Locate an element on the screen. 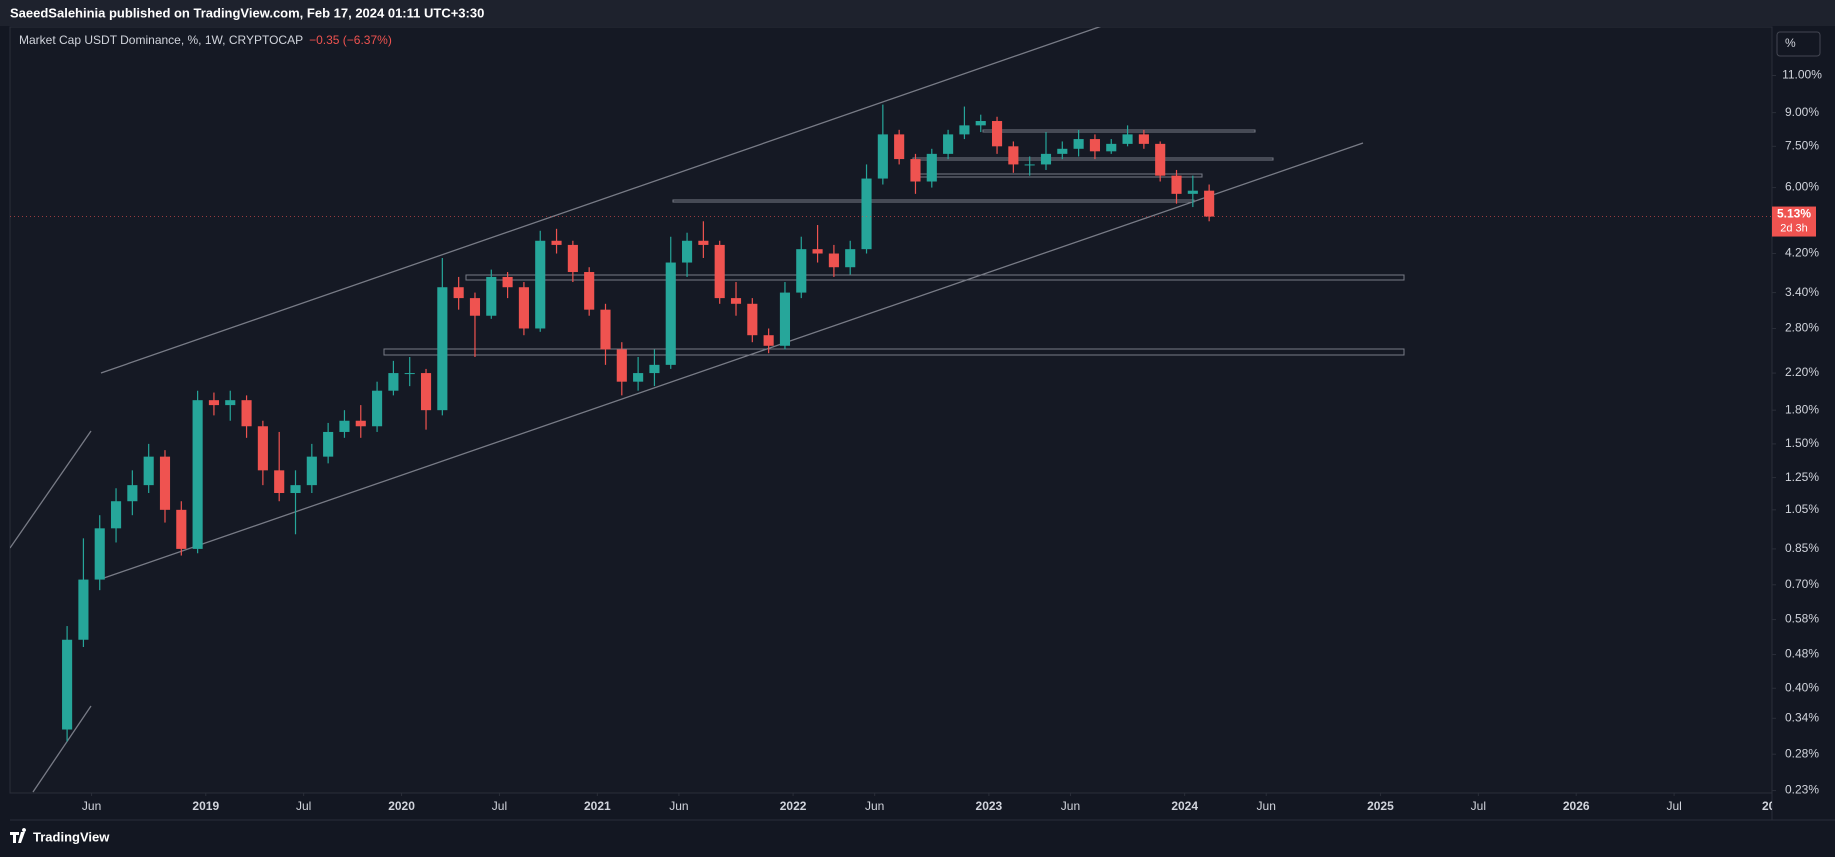 Image resolution: width=1835 pixels, height=857 pixels. y-tick-label: 9.00% is located at coordinates (1802, 112).